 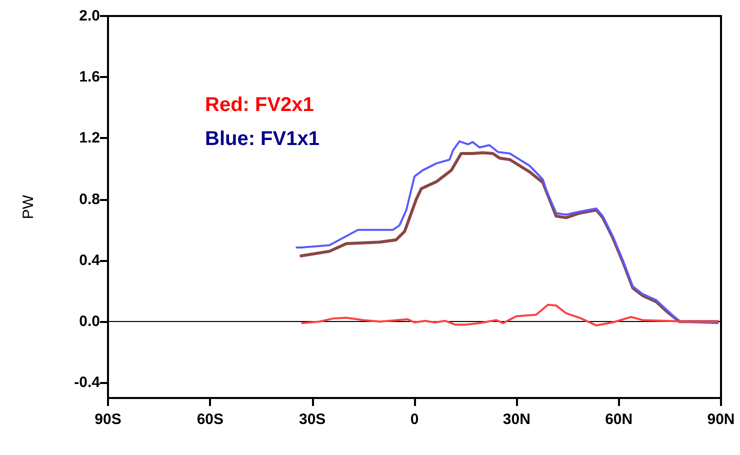 What do you see at coordinates (108, 419) in the screenshot?
I see `x-tick-label: 90S` at bounding box center [108, 419].